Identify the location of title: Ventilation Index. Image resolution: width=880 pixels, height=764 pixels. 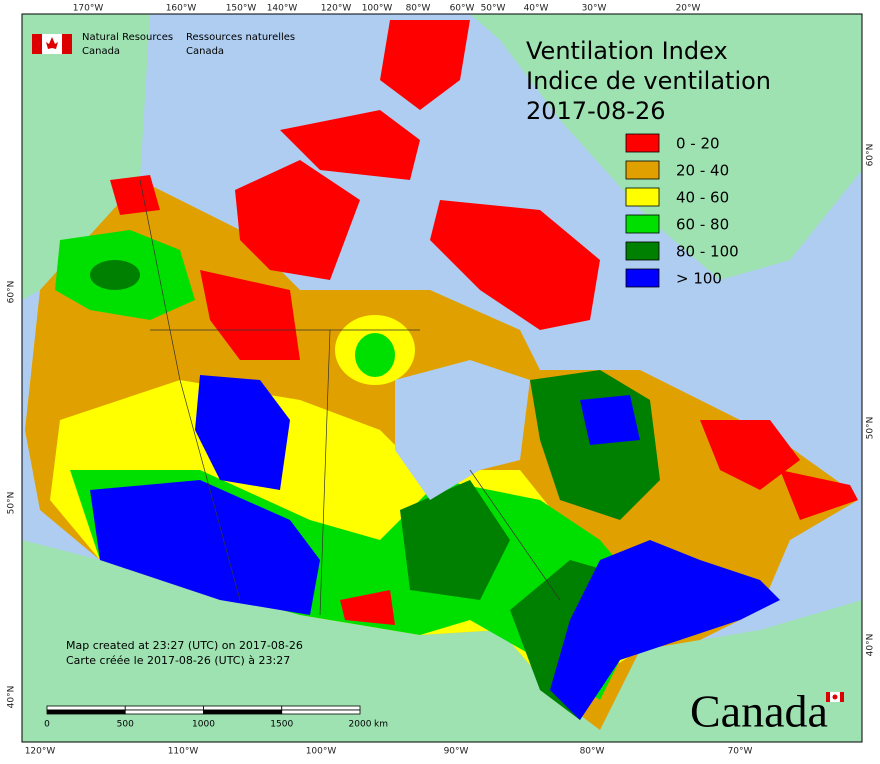
(627, 51).